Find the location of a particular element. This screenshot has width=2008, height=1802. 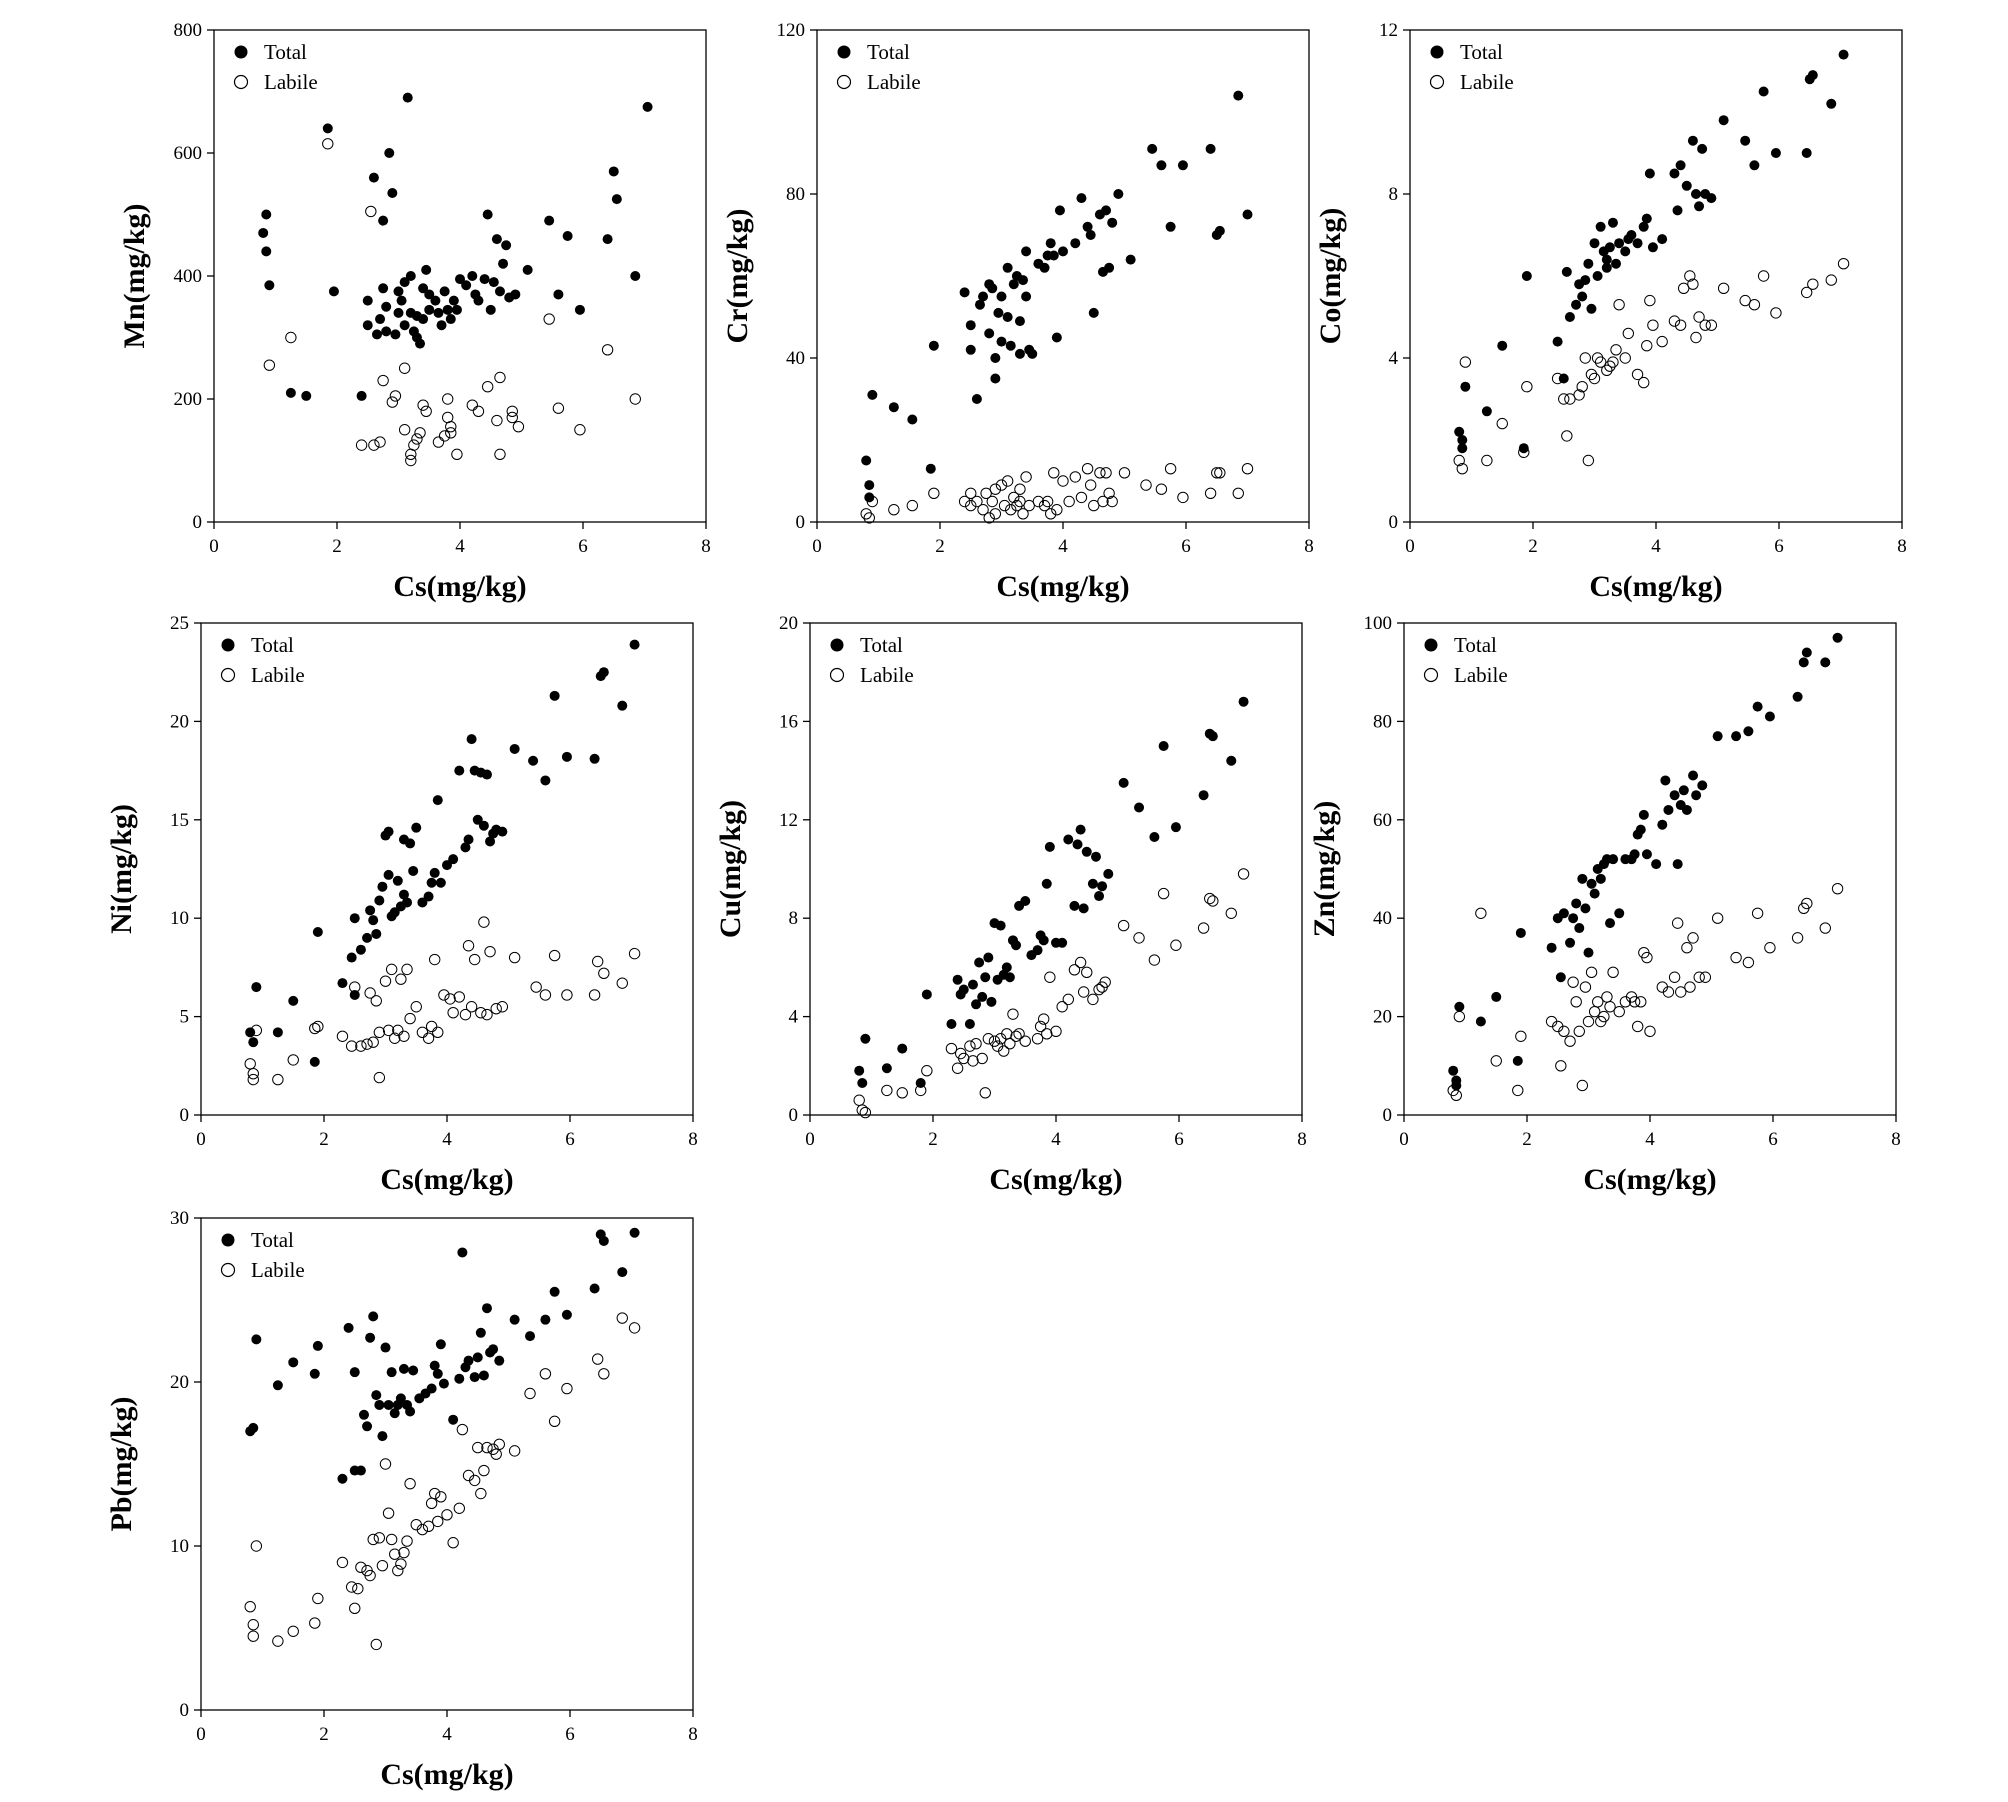

y-tick-label: 8 is located at coordinates (794, 918).